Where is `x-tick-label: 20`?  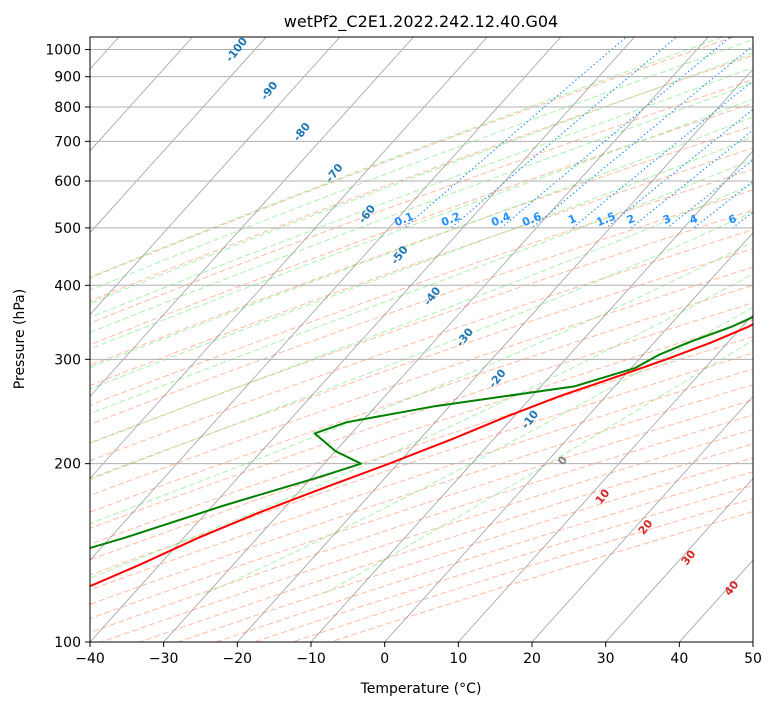
x-tick-label: 20 is located at coordinates (532, 659).